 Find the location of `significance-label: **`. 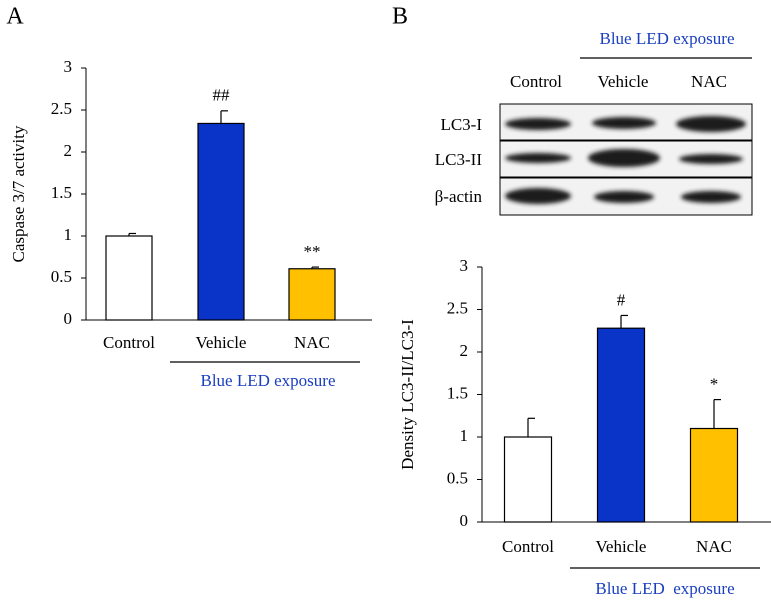

significance-label: ** is located at coordinates (312, 251).